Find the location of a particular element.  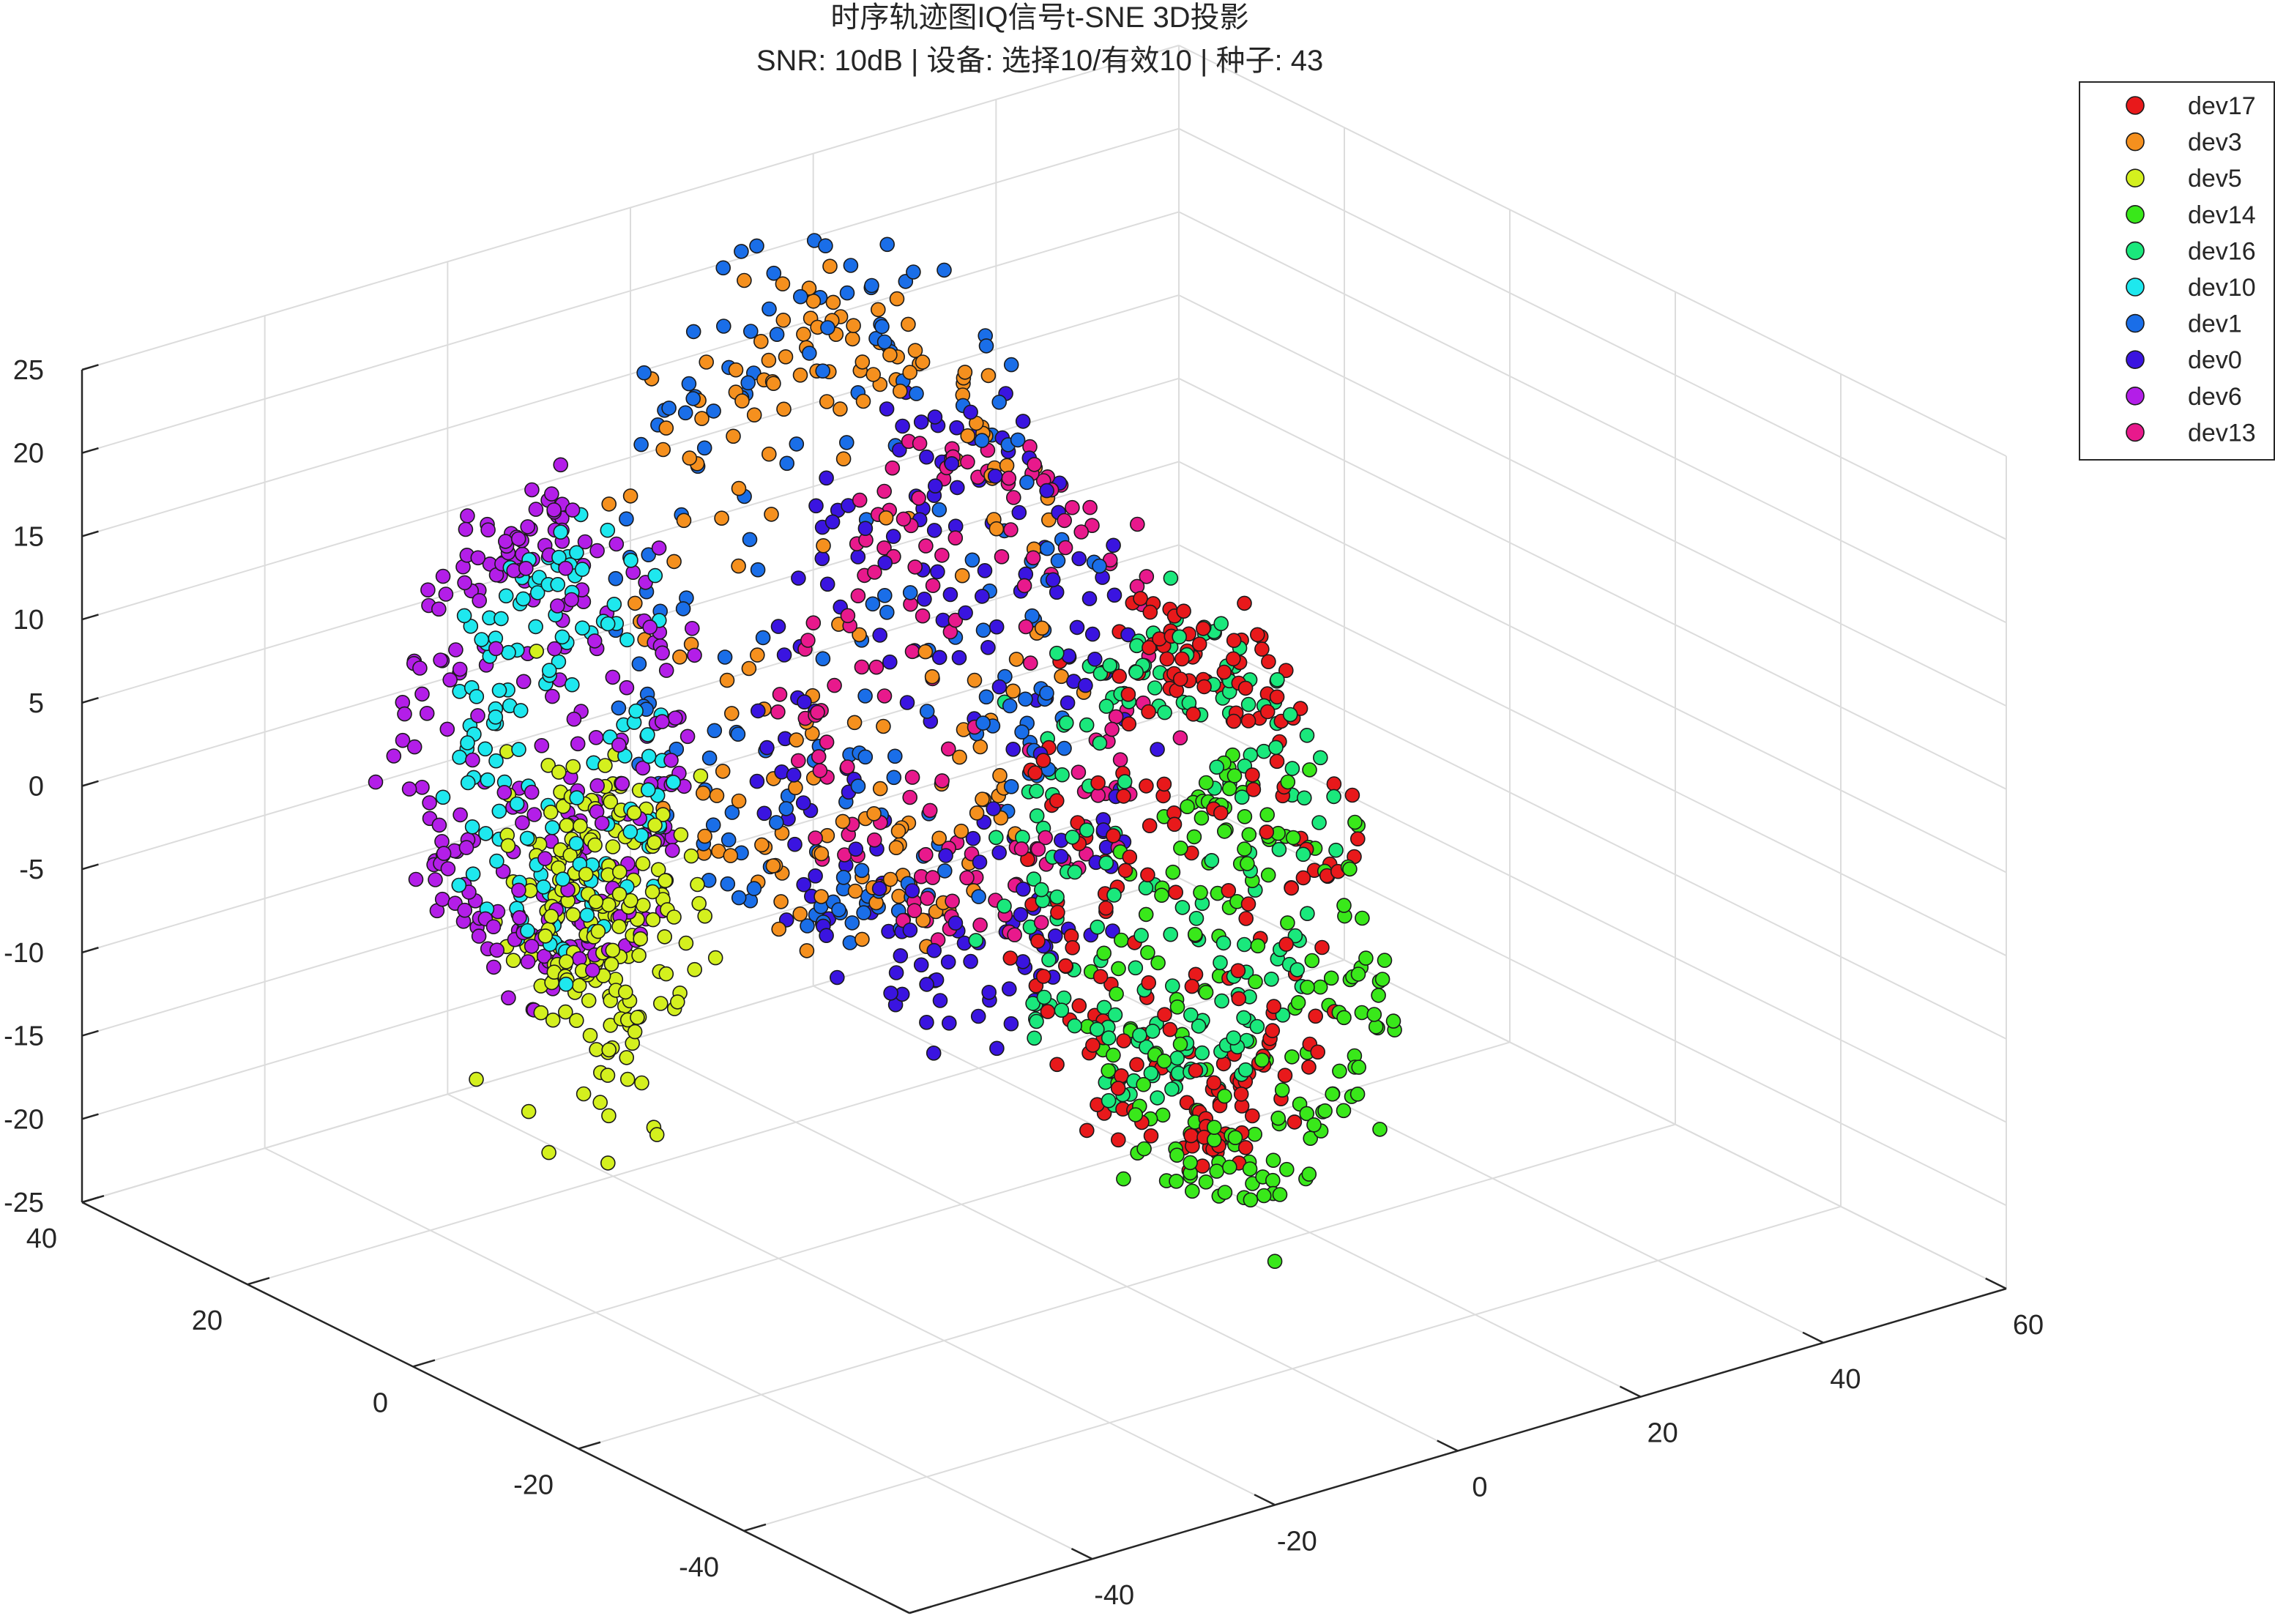

x-tick-mark is located at coordinates (1813, 1337).